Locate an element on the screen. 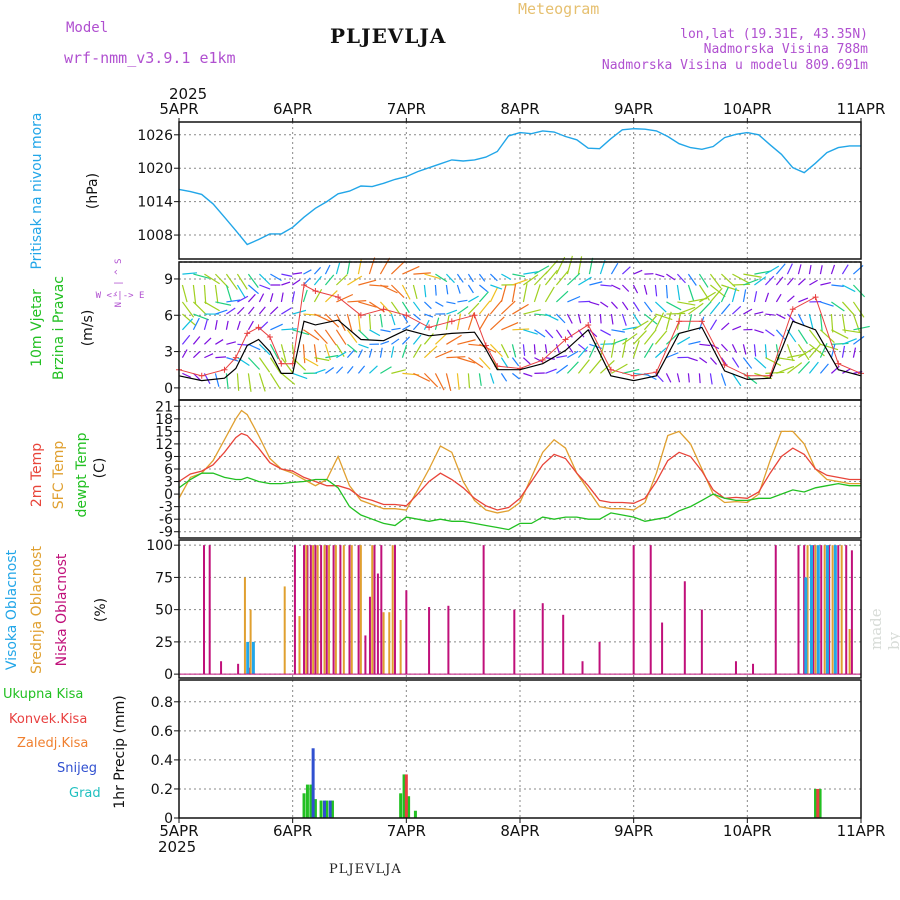 The height and width of the screenshot is (900, 900). legend-hail: Grad is located at coordinates (85, 793).